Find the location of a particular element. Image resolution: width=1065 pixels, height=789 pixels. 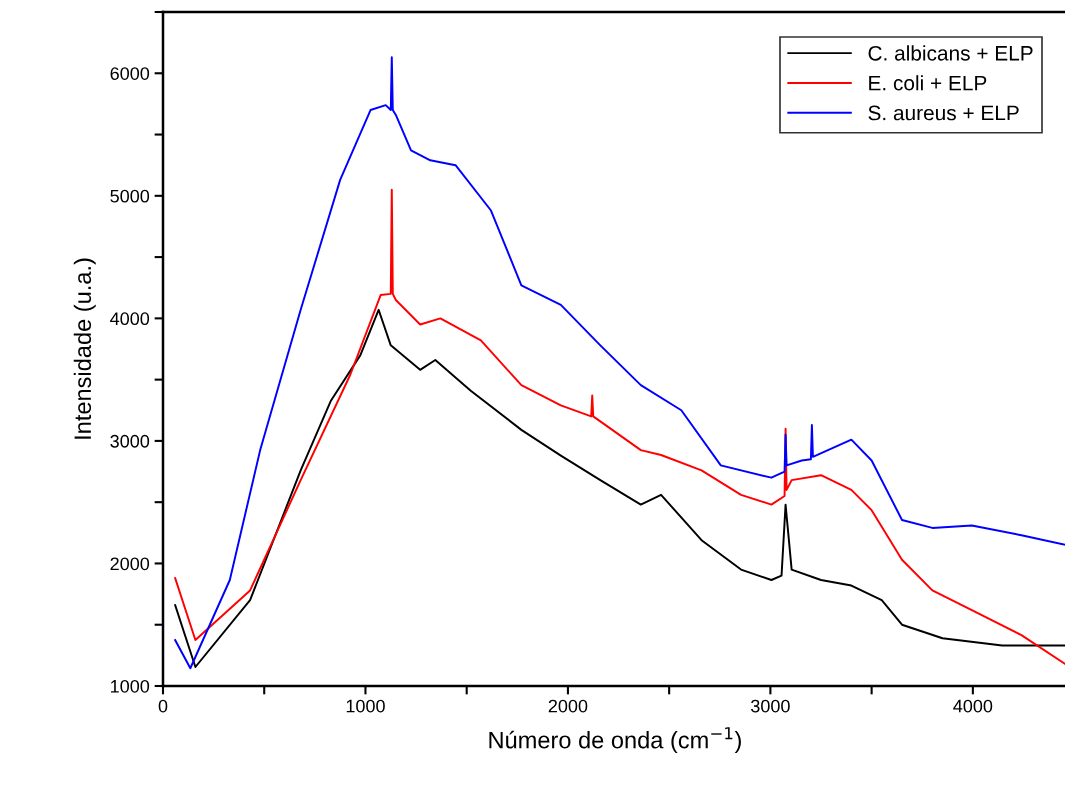

y-tick-label: 5000 is located at coordinates (130, 196).